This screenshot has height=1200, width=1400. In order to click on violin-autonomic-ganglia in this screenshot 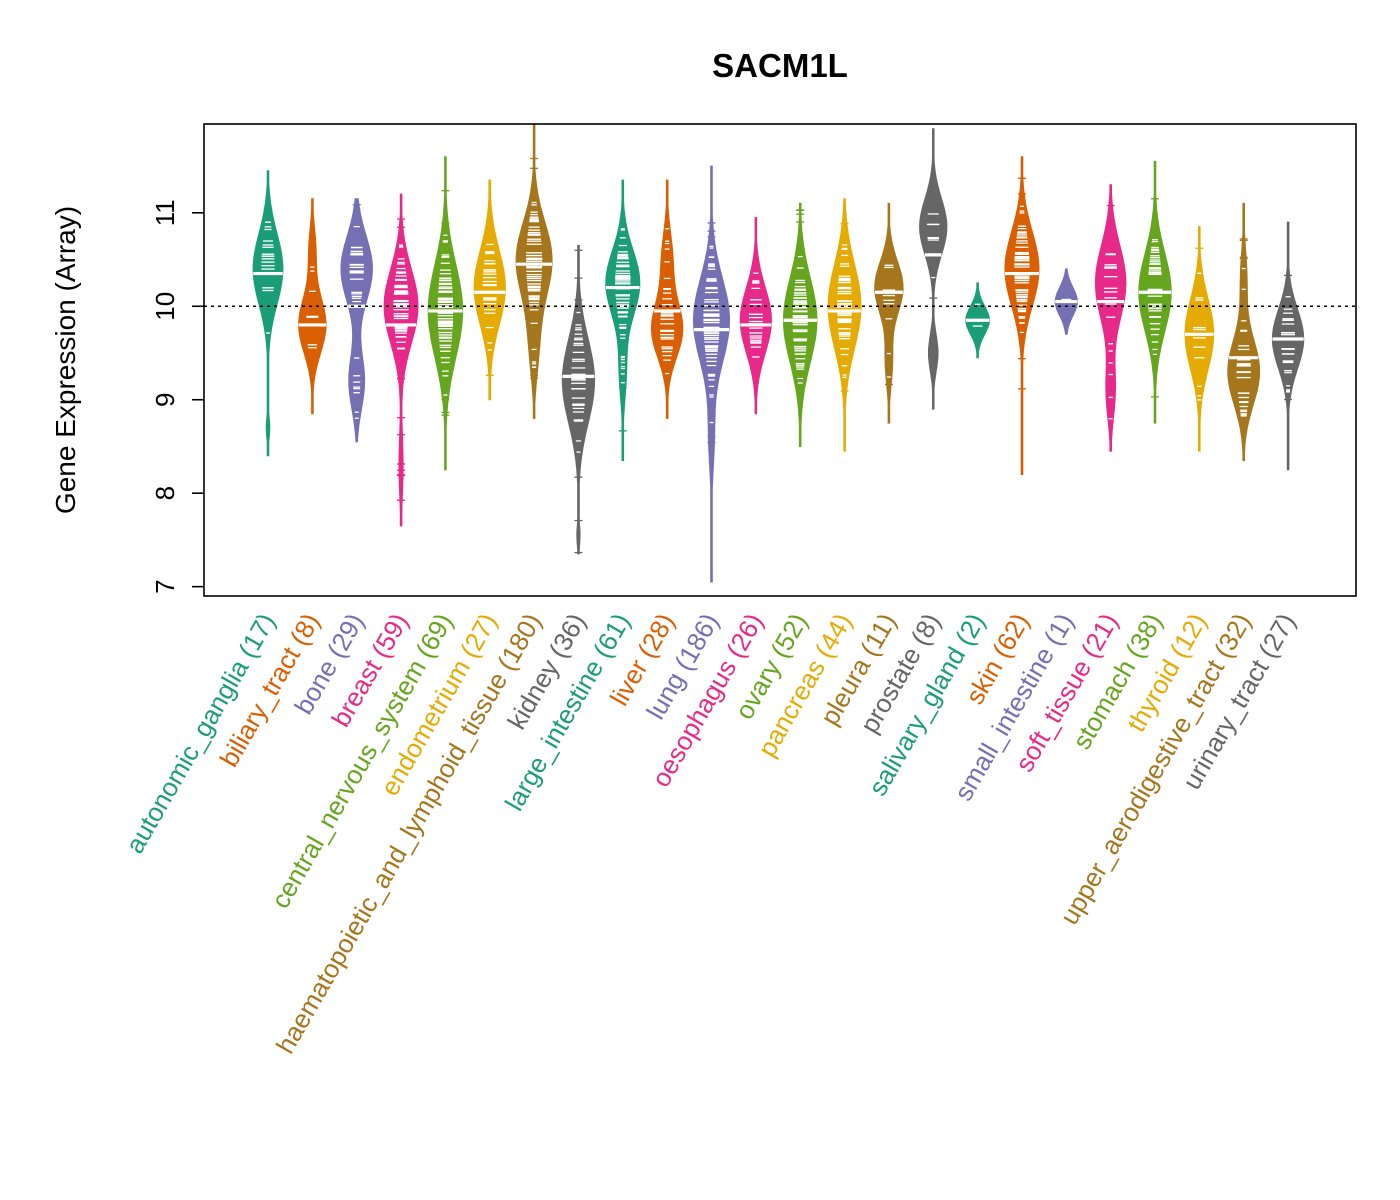, I will do `click(268, 313)`.